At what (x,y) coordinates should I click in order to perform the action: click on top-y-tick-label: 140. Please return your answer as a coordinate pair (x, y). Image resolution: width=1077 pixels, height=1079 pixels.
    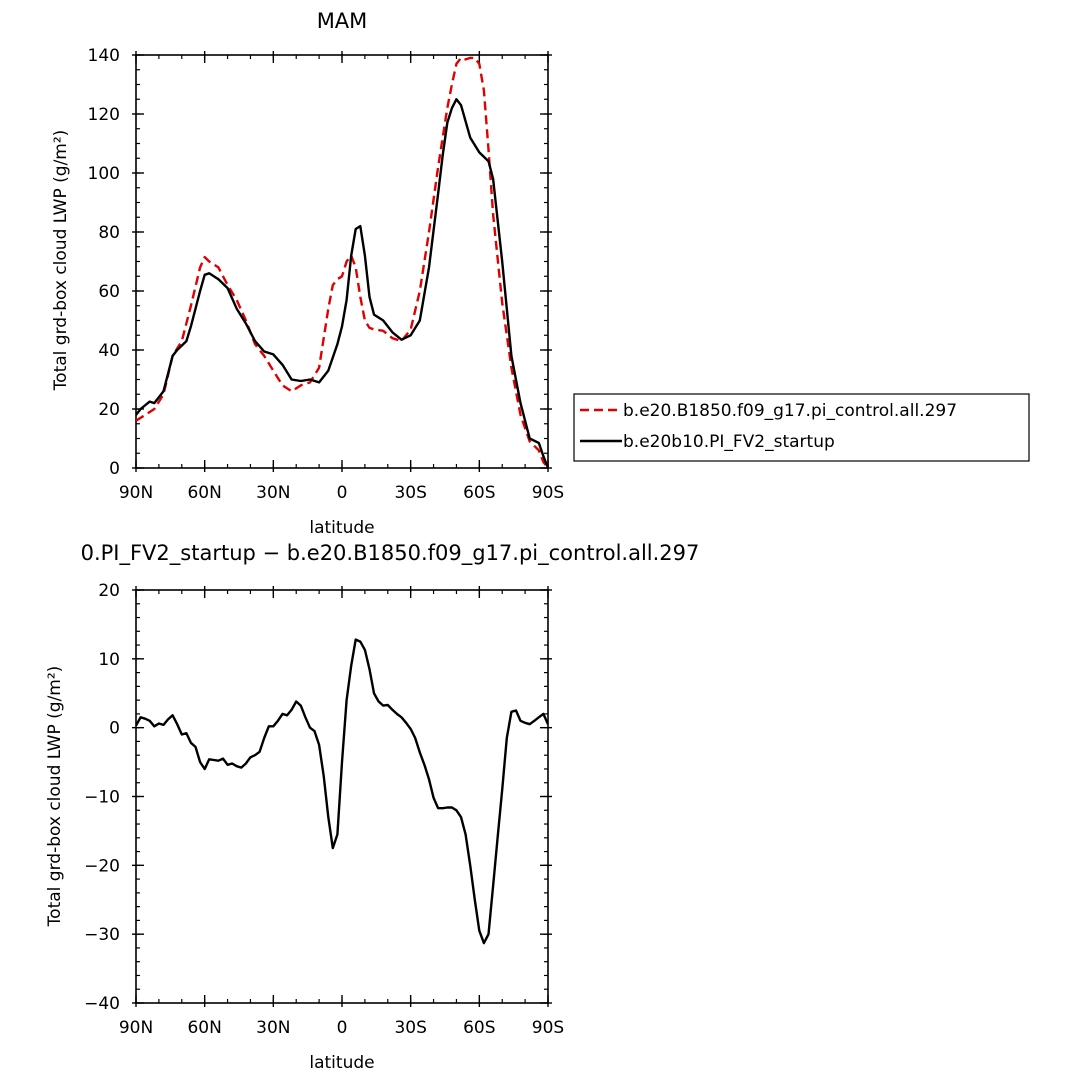
    Looking at the image, I should click on (104, 56).